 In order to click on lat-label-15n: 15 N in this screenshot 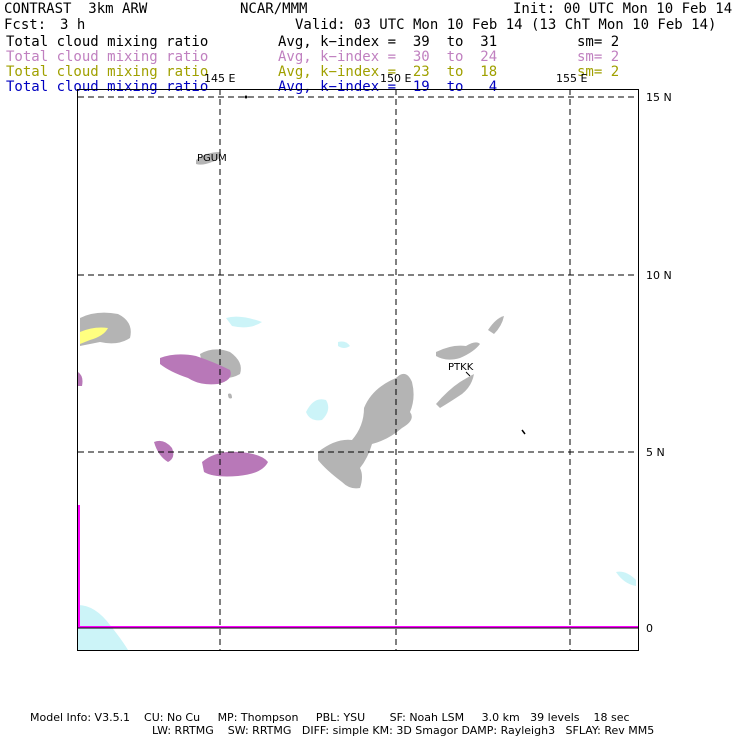, I will do `click(659, 97)`.